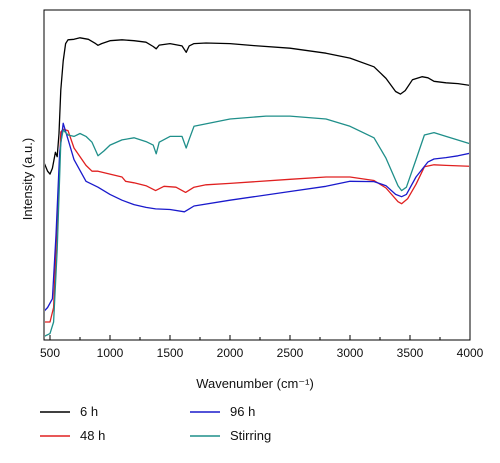 The width and height of the screenshot is (500, 463). What do you see at coordinates (242, 411) in the screenshot?
I see `legend-label-96-h: 96 h` at bounding box center [242, 411].